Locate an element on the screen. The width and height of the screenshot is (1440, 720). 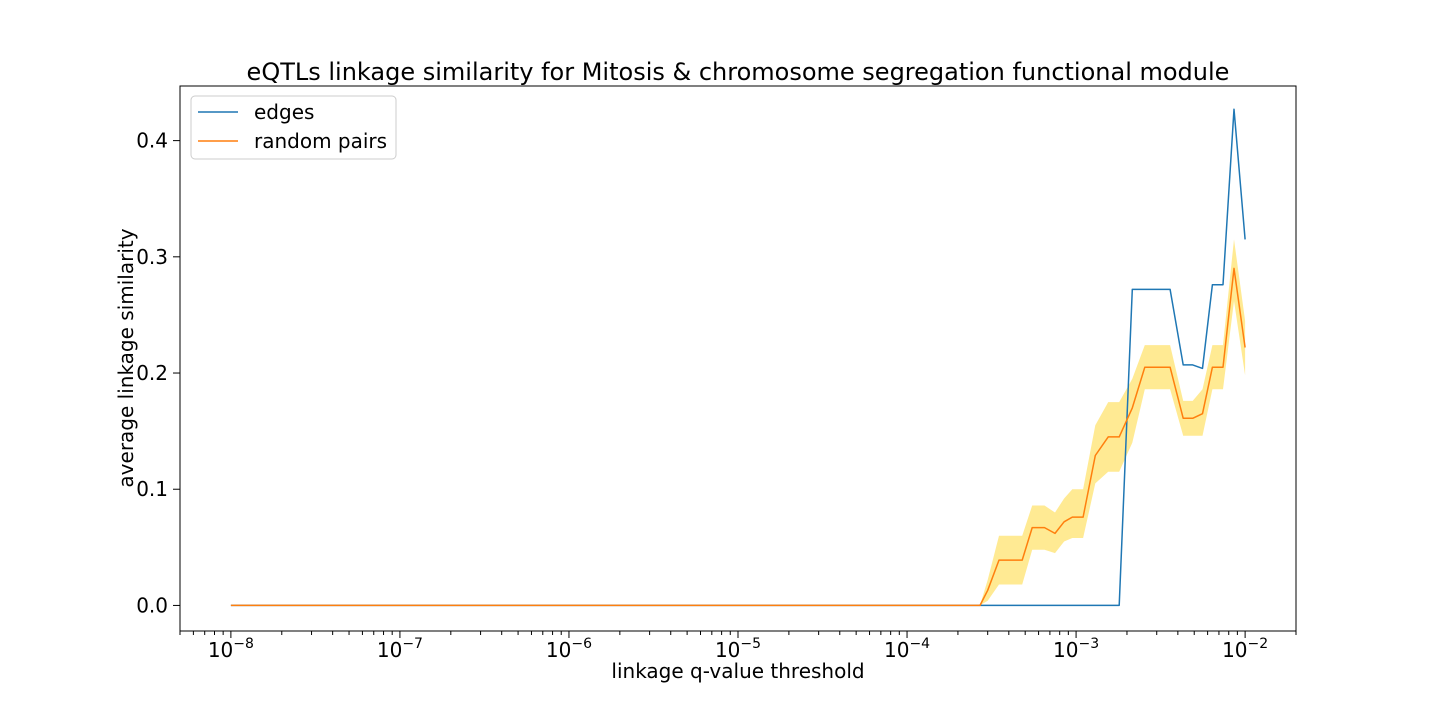
x-tick-label: 10⁻⁷ is located at coordinates (400, 649).